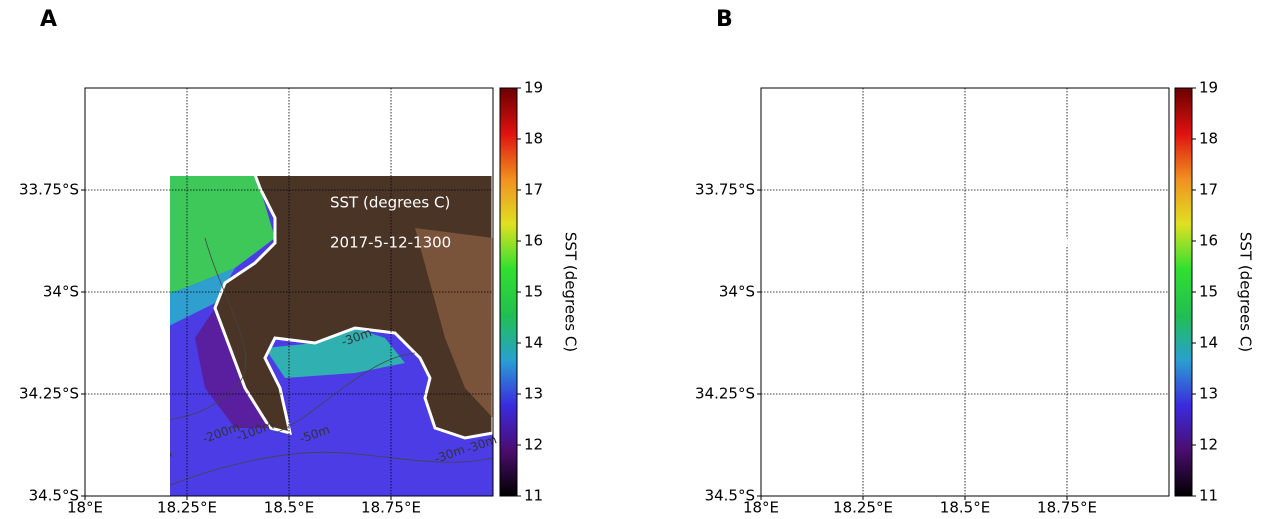 This screenshot has width=1265, height=519. I want to click on contour-label: -100m, so click(930, 431).